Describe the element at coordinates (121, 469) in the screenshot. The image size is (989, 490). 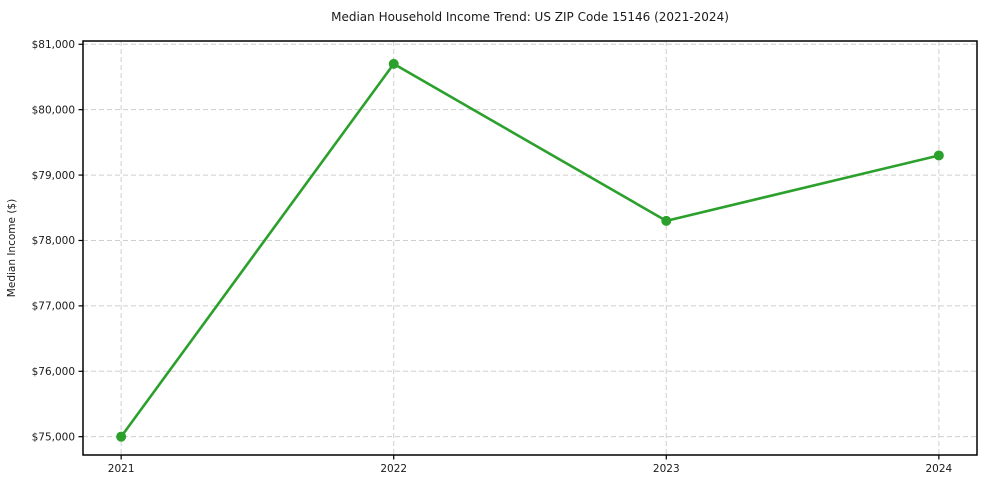
I see `x-tick-label: 2021` at that location.